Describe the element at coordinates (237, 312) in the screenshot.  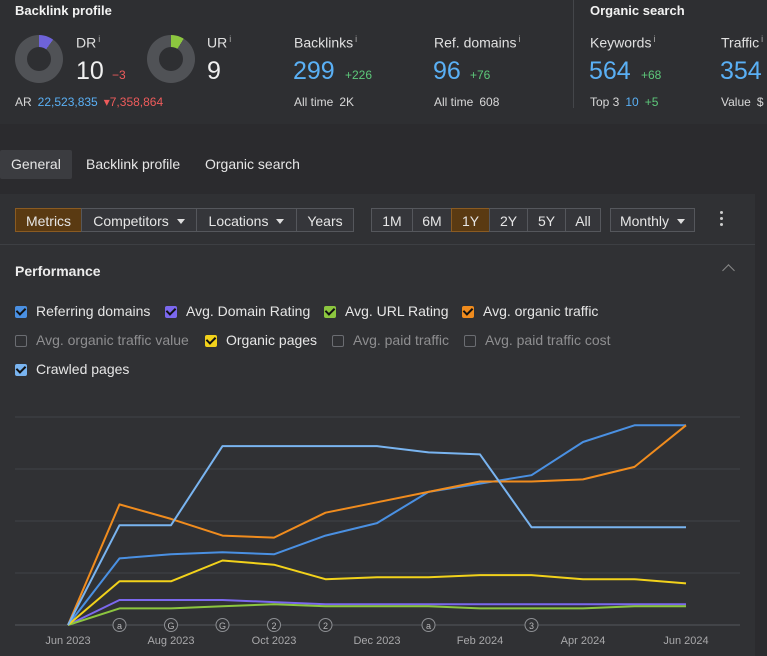
I see `toggle-avg-domain-rating: Avg. Domain Rating` at that location.